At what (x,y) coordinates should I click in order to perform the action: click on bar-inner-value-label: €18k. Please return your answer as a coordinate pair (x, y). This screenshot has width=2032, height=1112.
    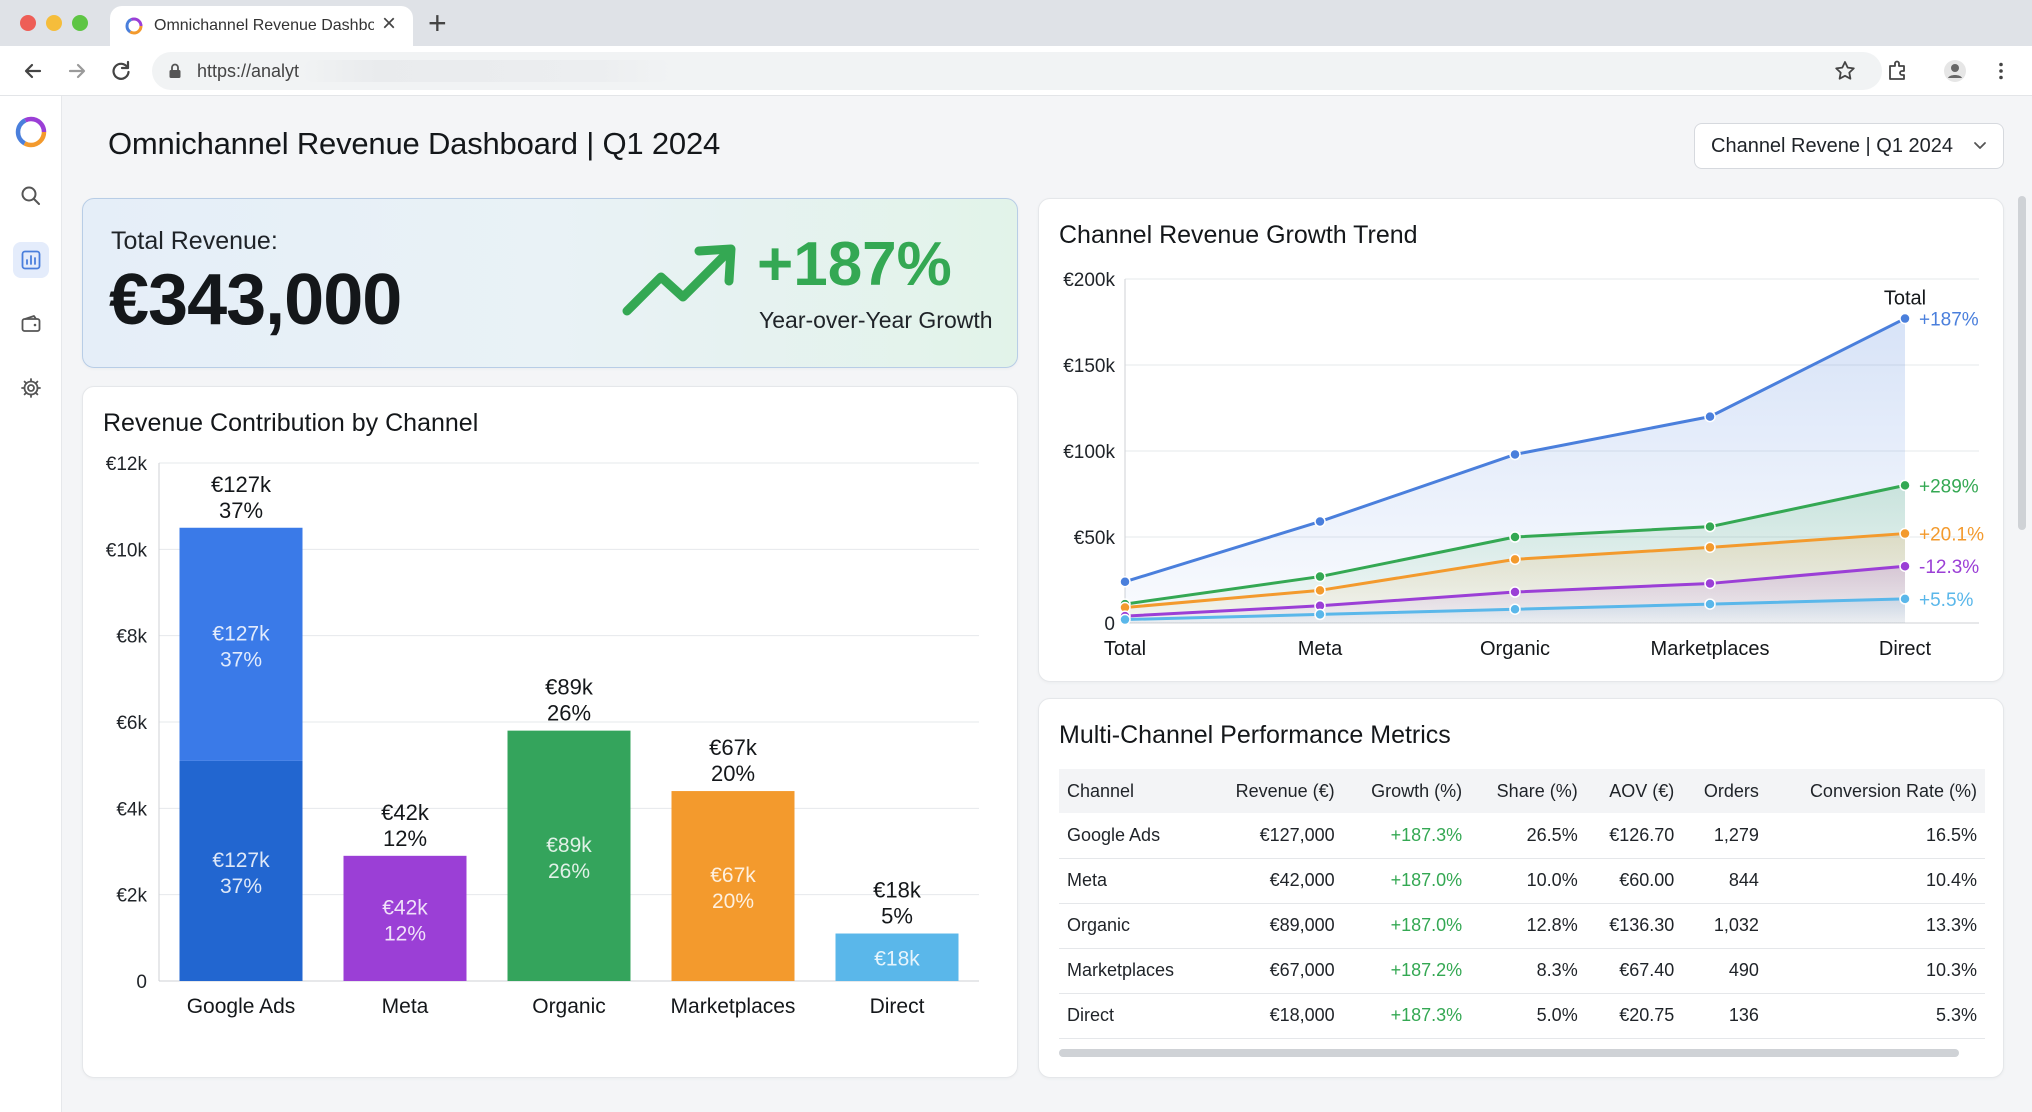
    Looking at the image, I should click on (897, 958).